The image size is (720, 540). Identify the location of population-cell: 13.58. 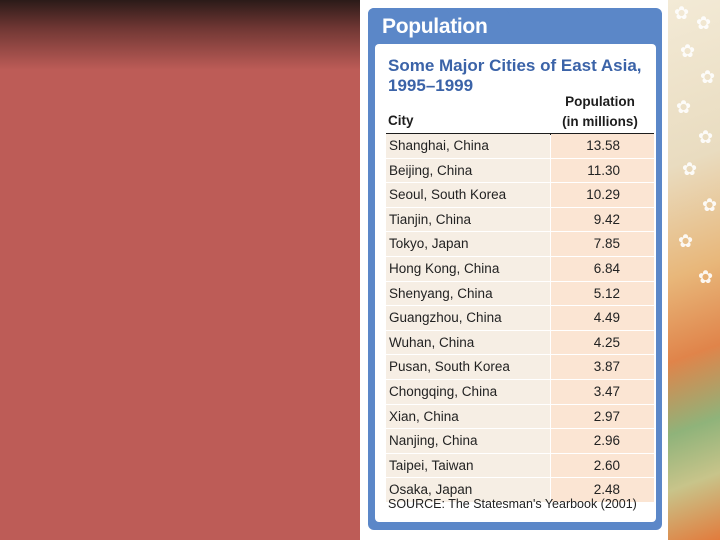
(602, 146).